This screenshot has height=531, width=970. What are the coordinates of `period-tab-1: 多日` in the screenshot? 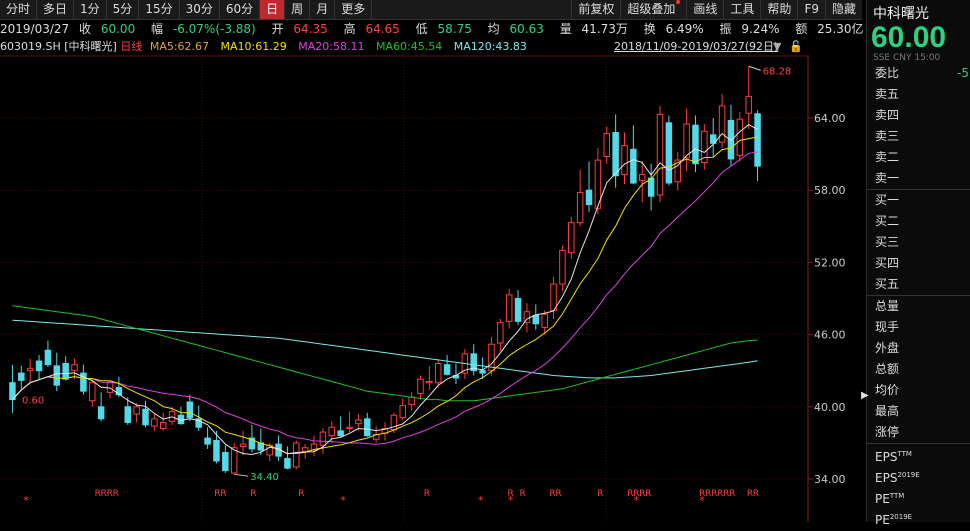 It's located at (56, 9).